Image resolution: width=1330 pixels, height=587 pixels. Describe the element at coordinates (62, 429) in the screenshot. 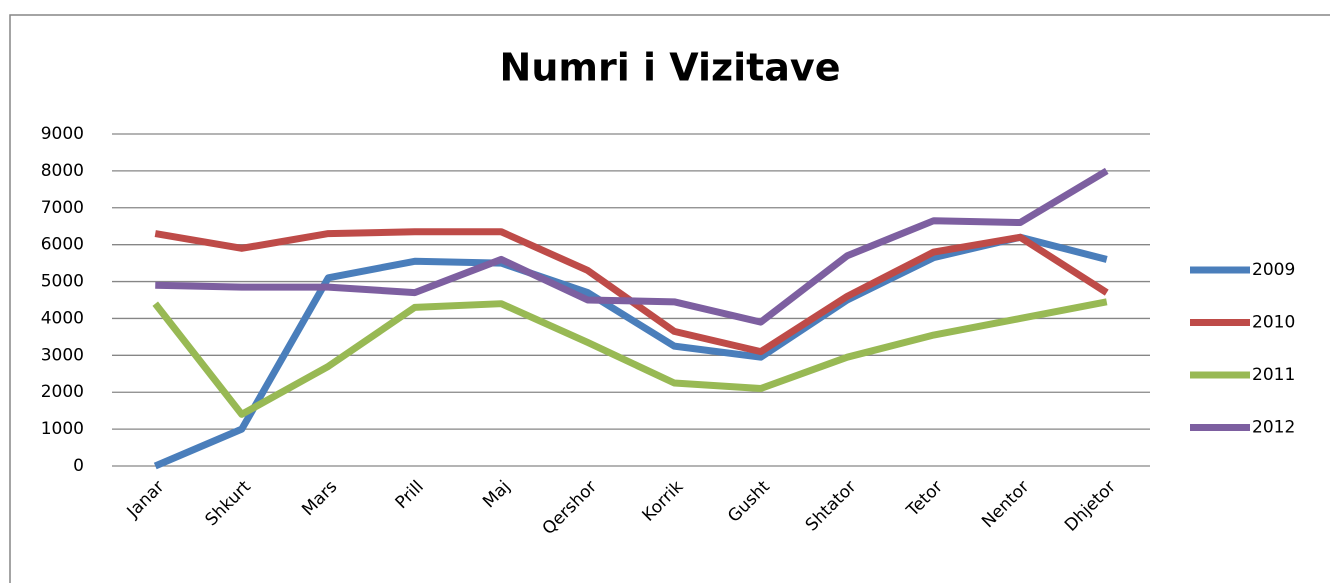

I see `y-tick-label: 1000` at that location.